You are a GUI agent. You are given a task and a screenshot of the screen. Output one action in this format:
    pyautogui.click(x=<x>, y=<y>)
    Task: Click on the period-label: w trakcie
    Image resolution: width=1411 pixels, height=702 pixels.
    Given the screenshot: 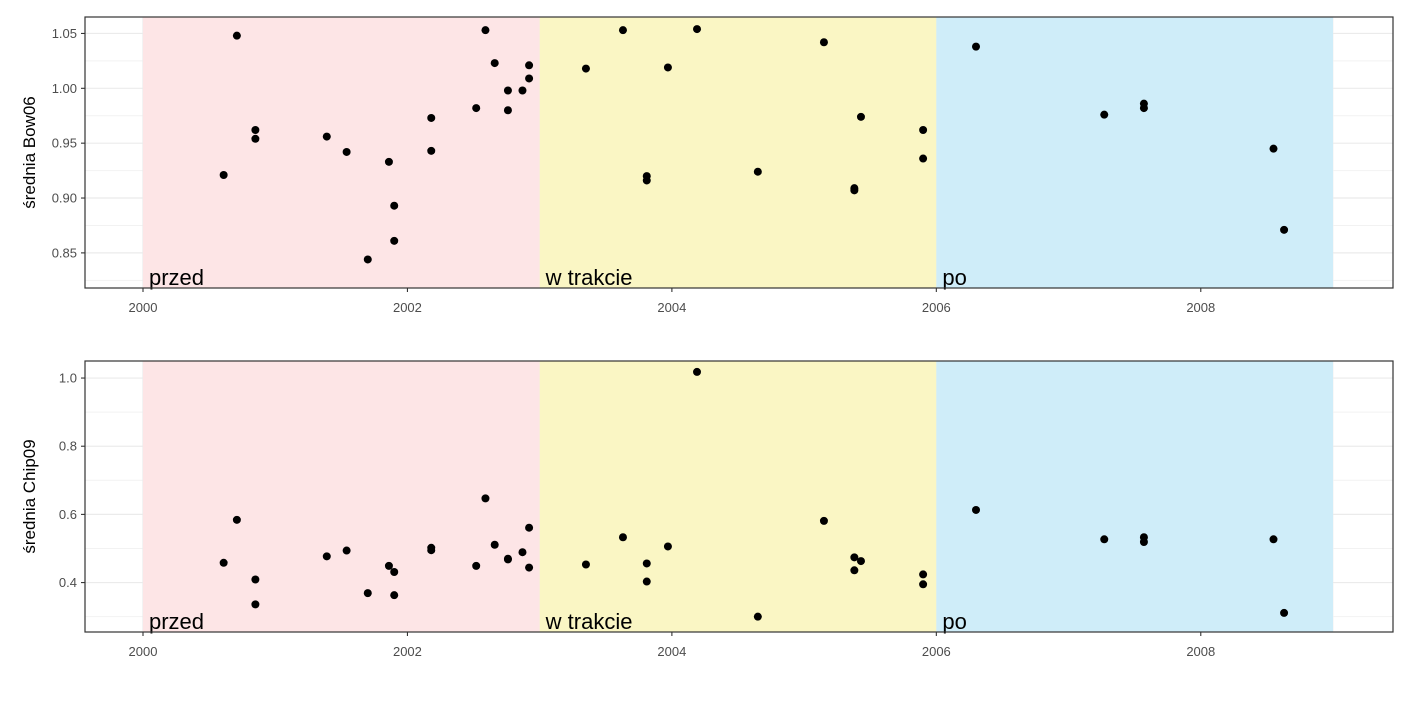 What is the action you would take?
    pyautogui.click(x=589, y=277)
    